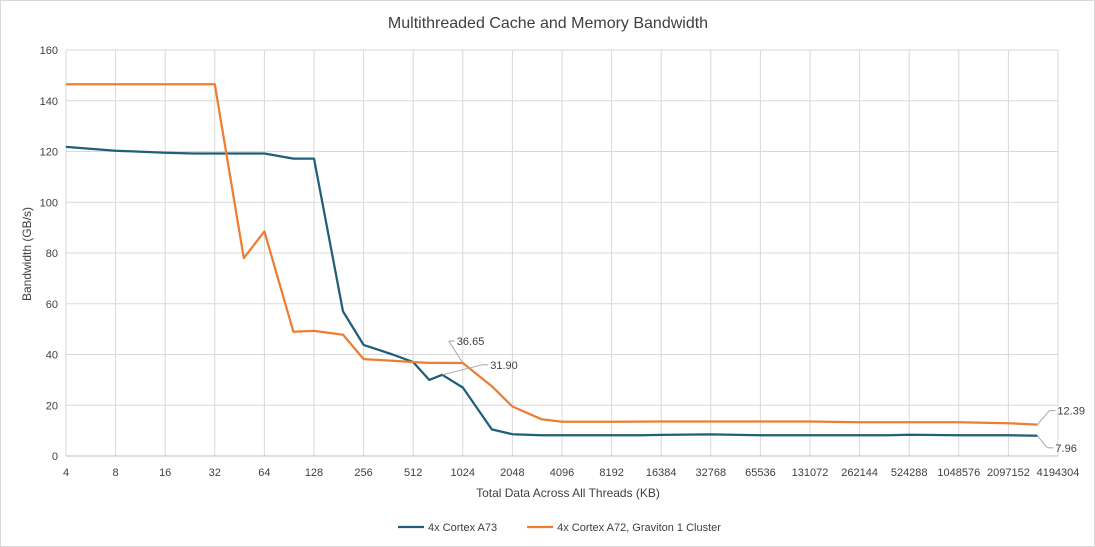 Image resolution: width=1095 pixels, height=547 pixels. What do you see at coordinates (562, 473) in the screenshot?
I see `x-tick-label: 4096` at bounding box center [562, 473].